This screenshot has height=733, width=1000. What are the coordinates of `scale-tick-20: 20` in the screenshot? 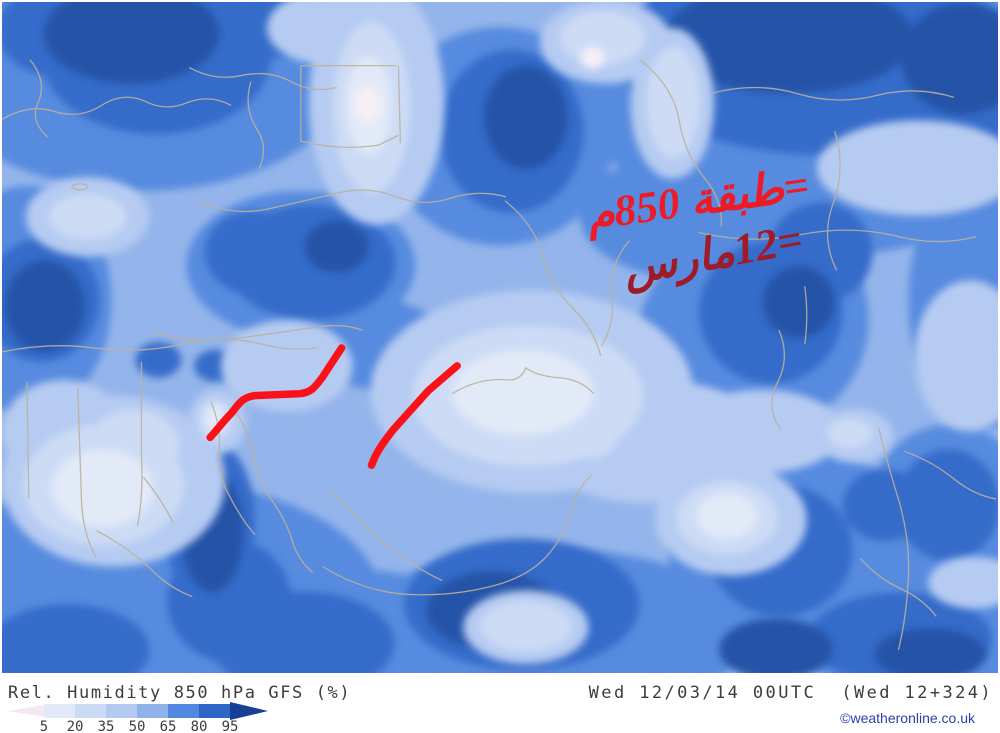 It's located at (75, 726).